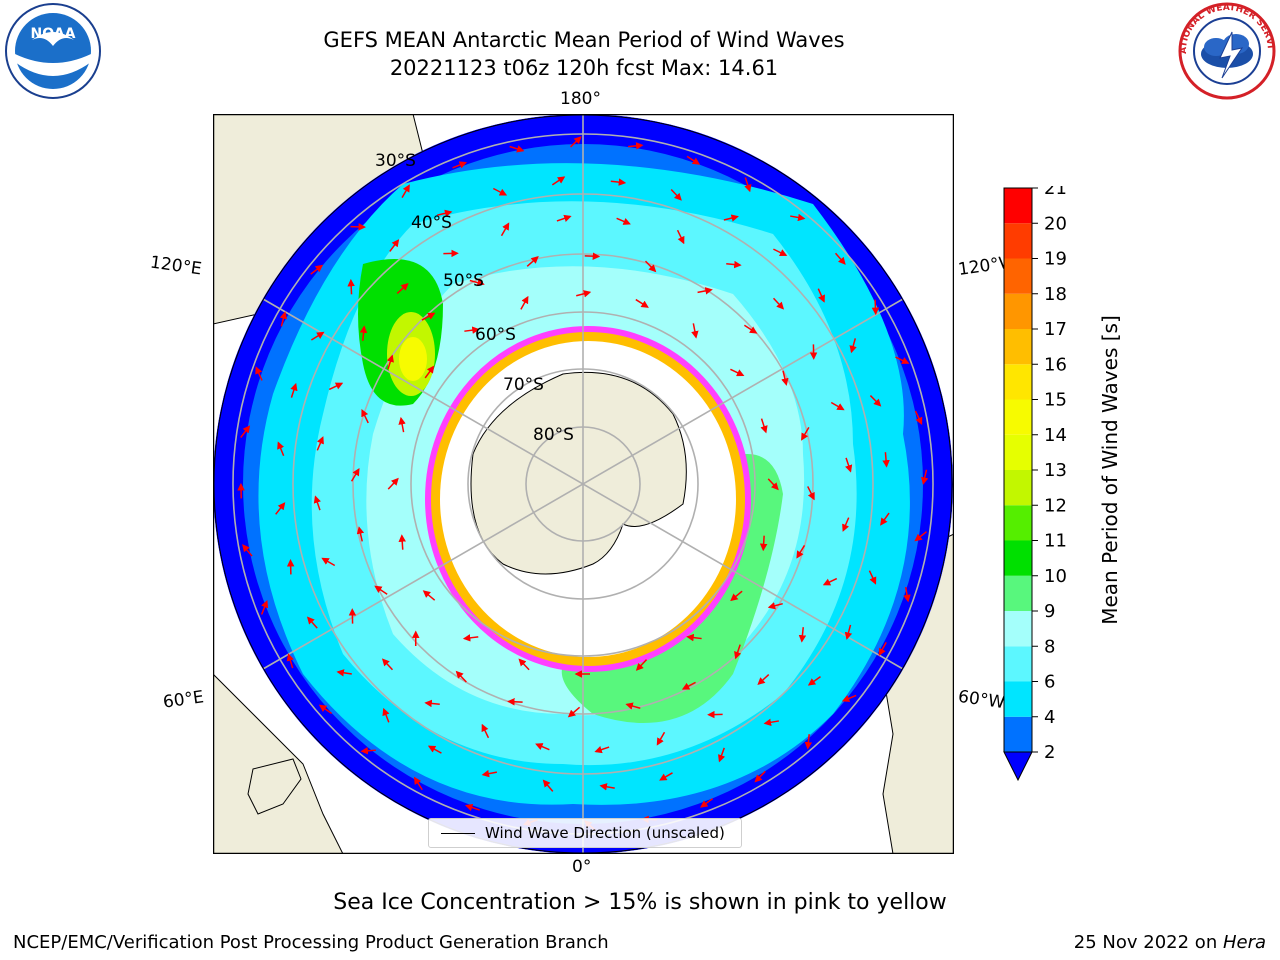  Describe the element at coordinates (1035, 484) in the screenshot. I see `colorbar: 2 4 6 8 9 10 11 12 13 14 15 16 17 18 19 20 21` at that location.